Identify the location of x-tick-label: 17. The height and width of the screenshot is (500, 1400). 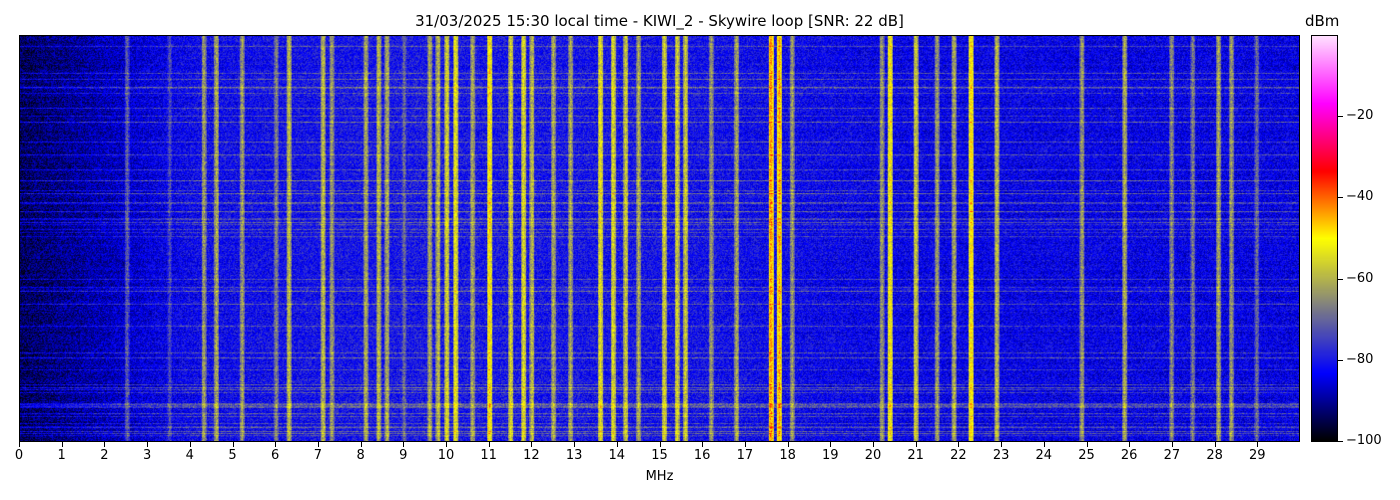
(745, 455).